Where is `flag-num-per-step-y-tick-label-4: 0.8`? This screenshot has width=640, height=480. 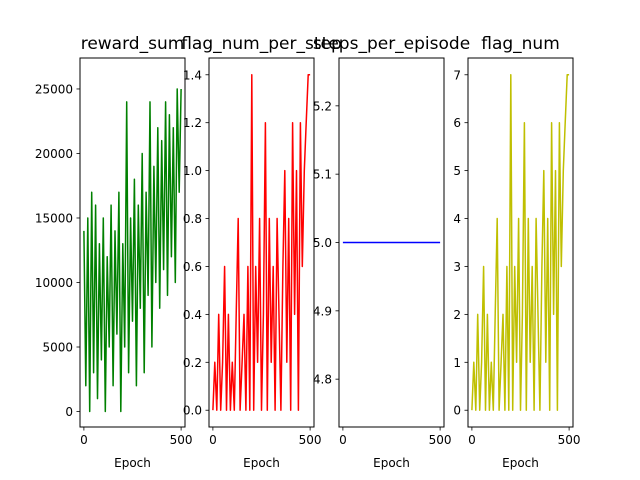
flag-num-per-step-y-tick-label-4: 0.8 is located at coordinates (192, 219).